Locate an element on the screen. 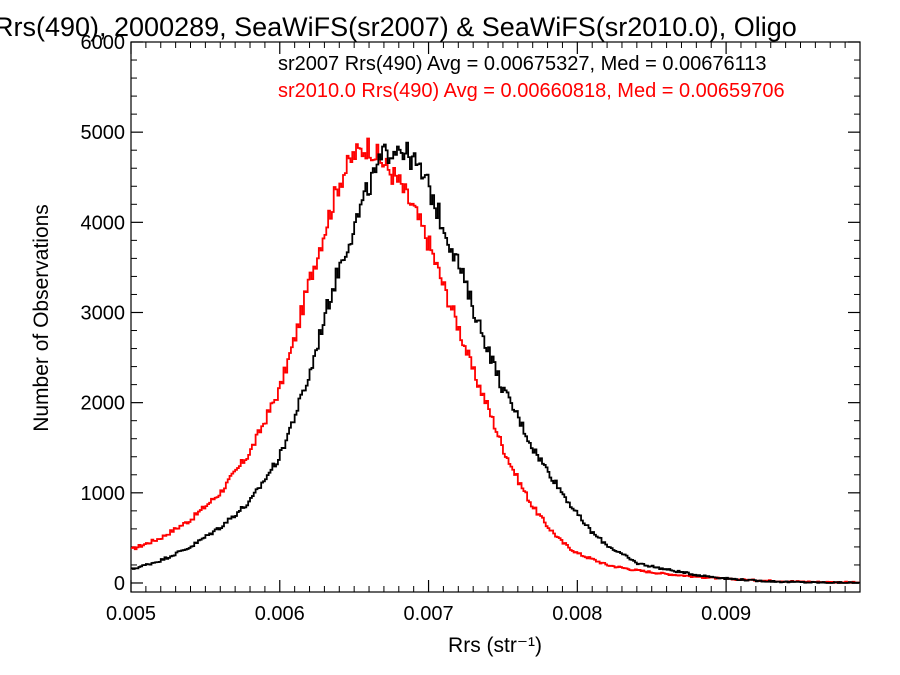 The width and height of the screenshot is (900, 675). x-tick-label: 0.008 is located at coordinates (577, 614).